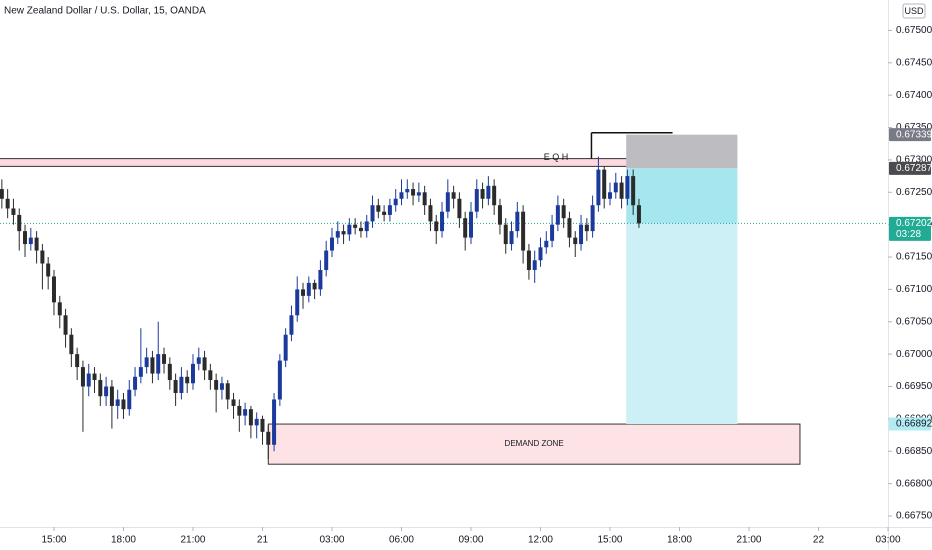 This screenshot has height=550, width=932. I want to click on demand-zone-label: DEMAND ZONE, so click(534, 443).